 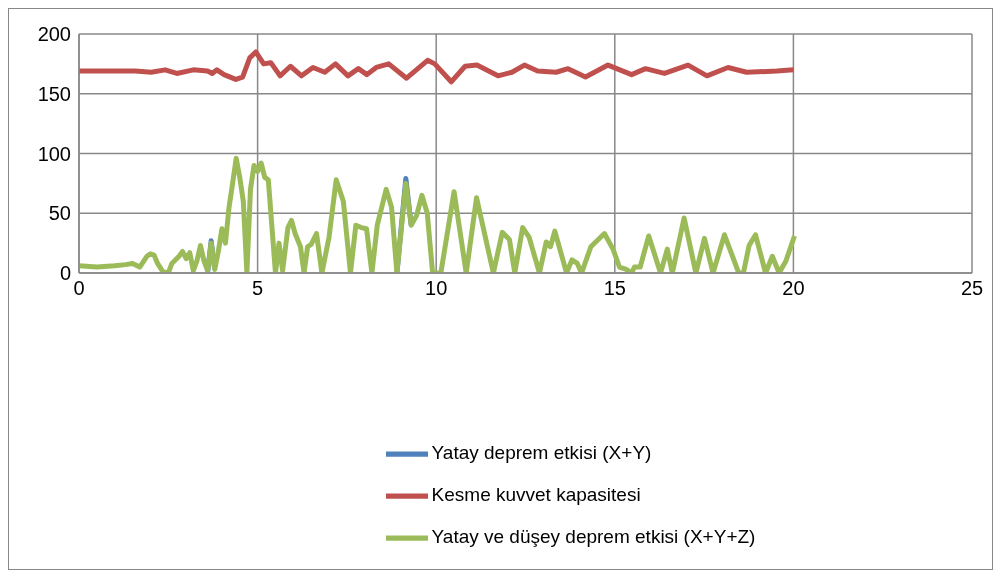 What do you see at coordinates (972, 288) in the screenshot?
I see `x-tick-label: 25` at bounding box center [972, 288].